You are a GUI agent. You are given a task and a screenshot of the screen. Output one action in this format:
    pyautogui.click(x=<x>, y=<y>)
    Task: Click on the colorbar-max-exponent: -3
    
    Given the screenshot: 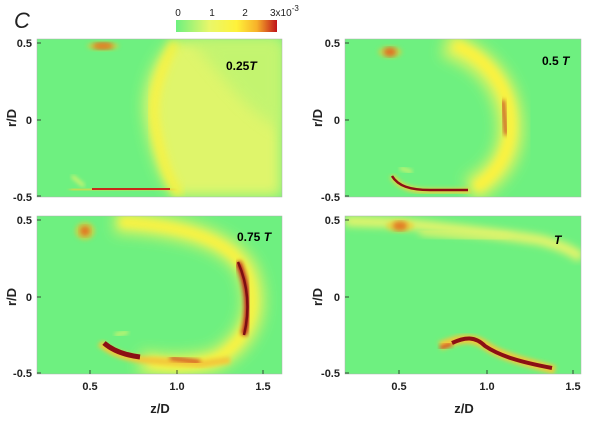 What is the action you would take?
    pyautogui.click(x=296, y=8)
    